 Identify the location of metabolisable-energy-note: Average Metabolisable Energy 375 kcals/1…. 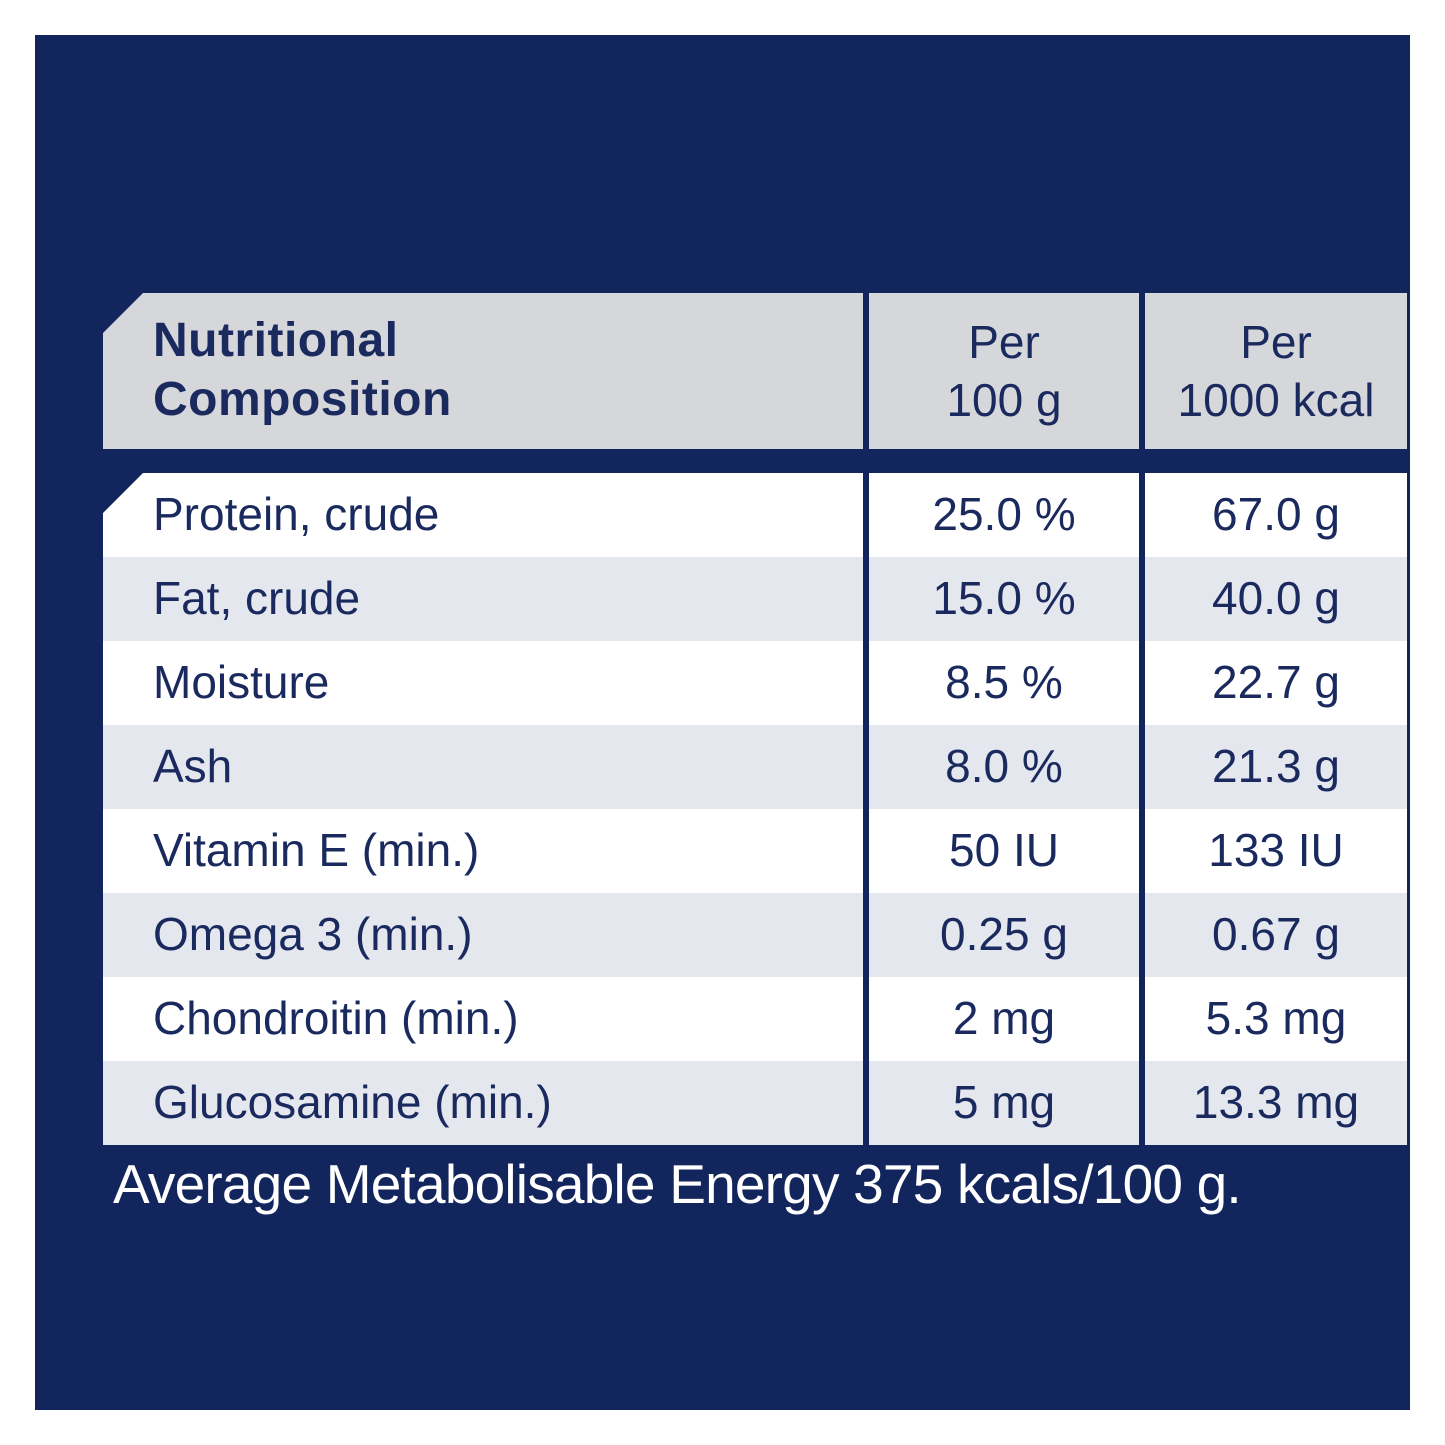
(677, 1184).